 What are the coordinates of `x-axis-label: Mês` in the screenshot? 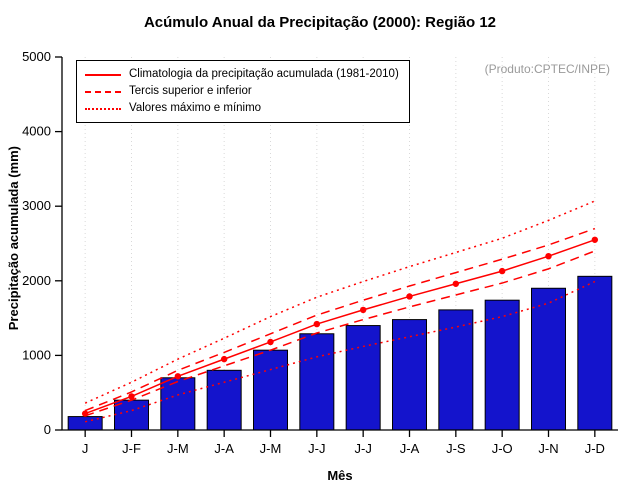 It's located at (340, 475).